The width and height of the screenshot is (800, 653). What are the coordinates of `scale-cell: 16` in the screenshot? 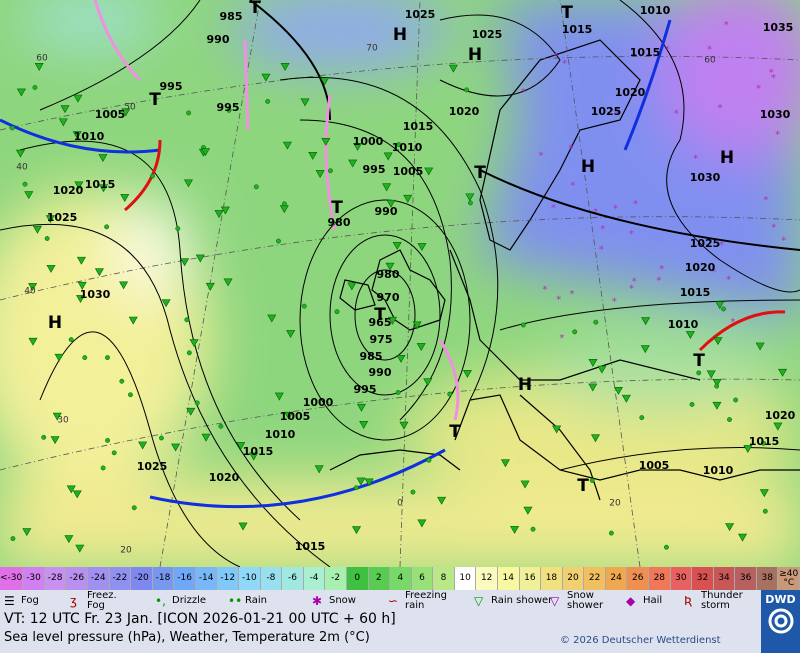 It's located at (530, 578).